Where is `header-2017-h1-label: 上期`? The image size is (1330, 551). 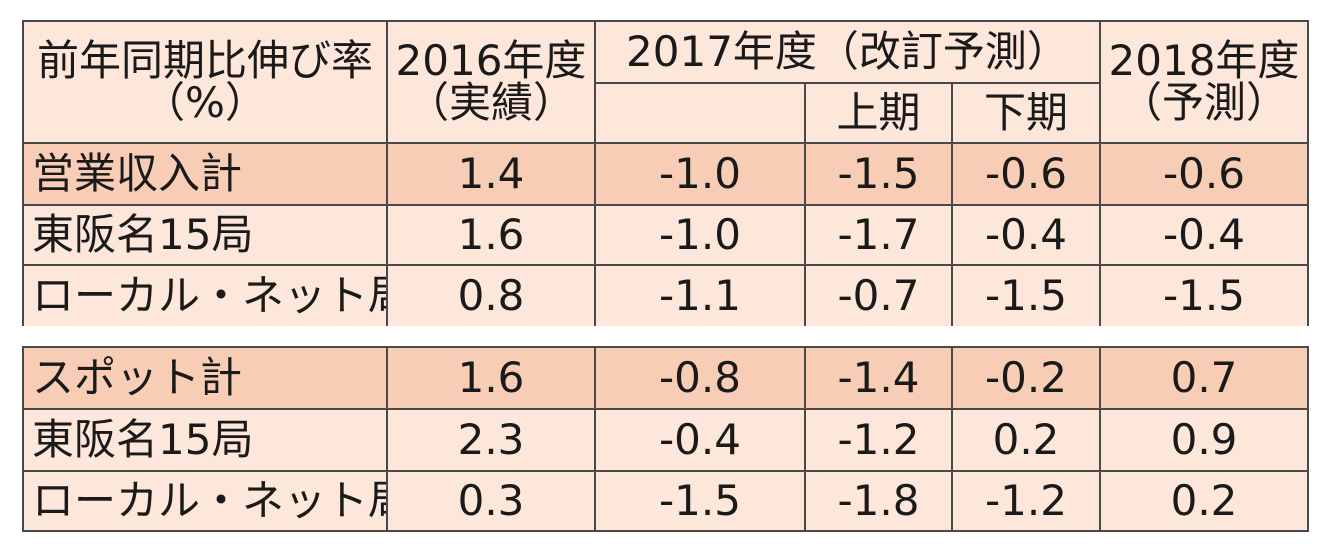
header-2017-h1-label: 上期 is located at coordinates (878, 112).